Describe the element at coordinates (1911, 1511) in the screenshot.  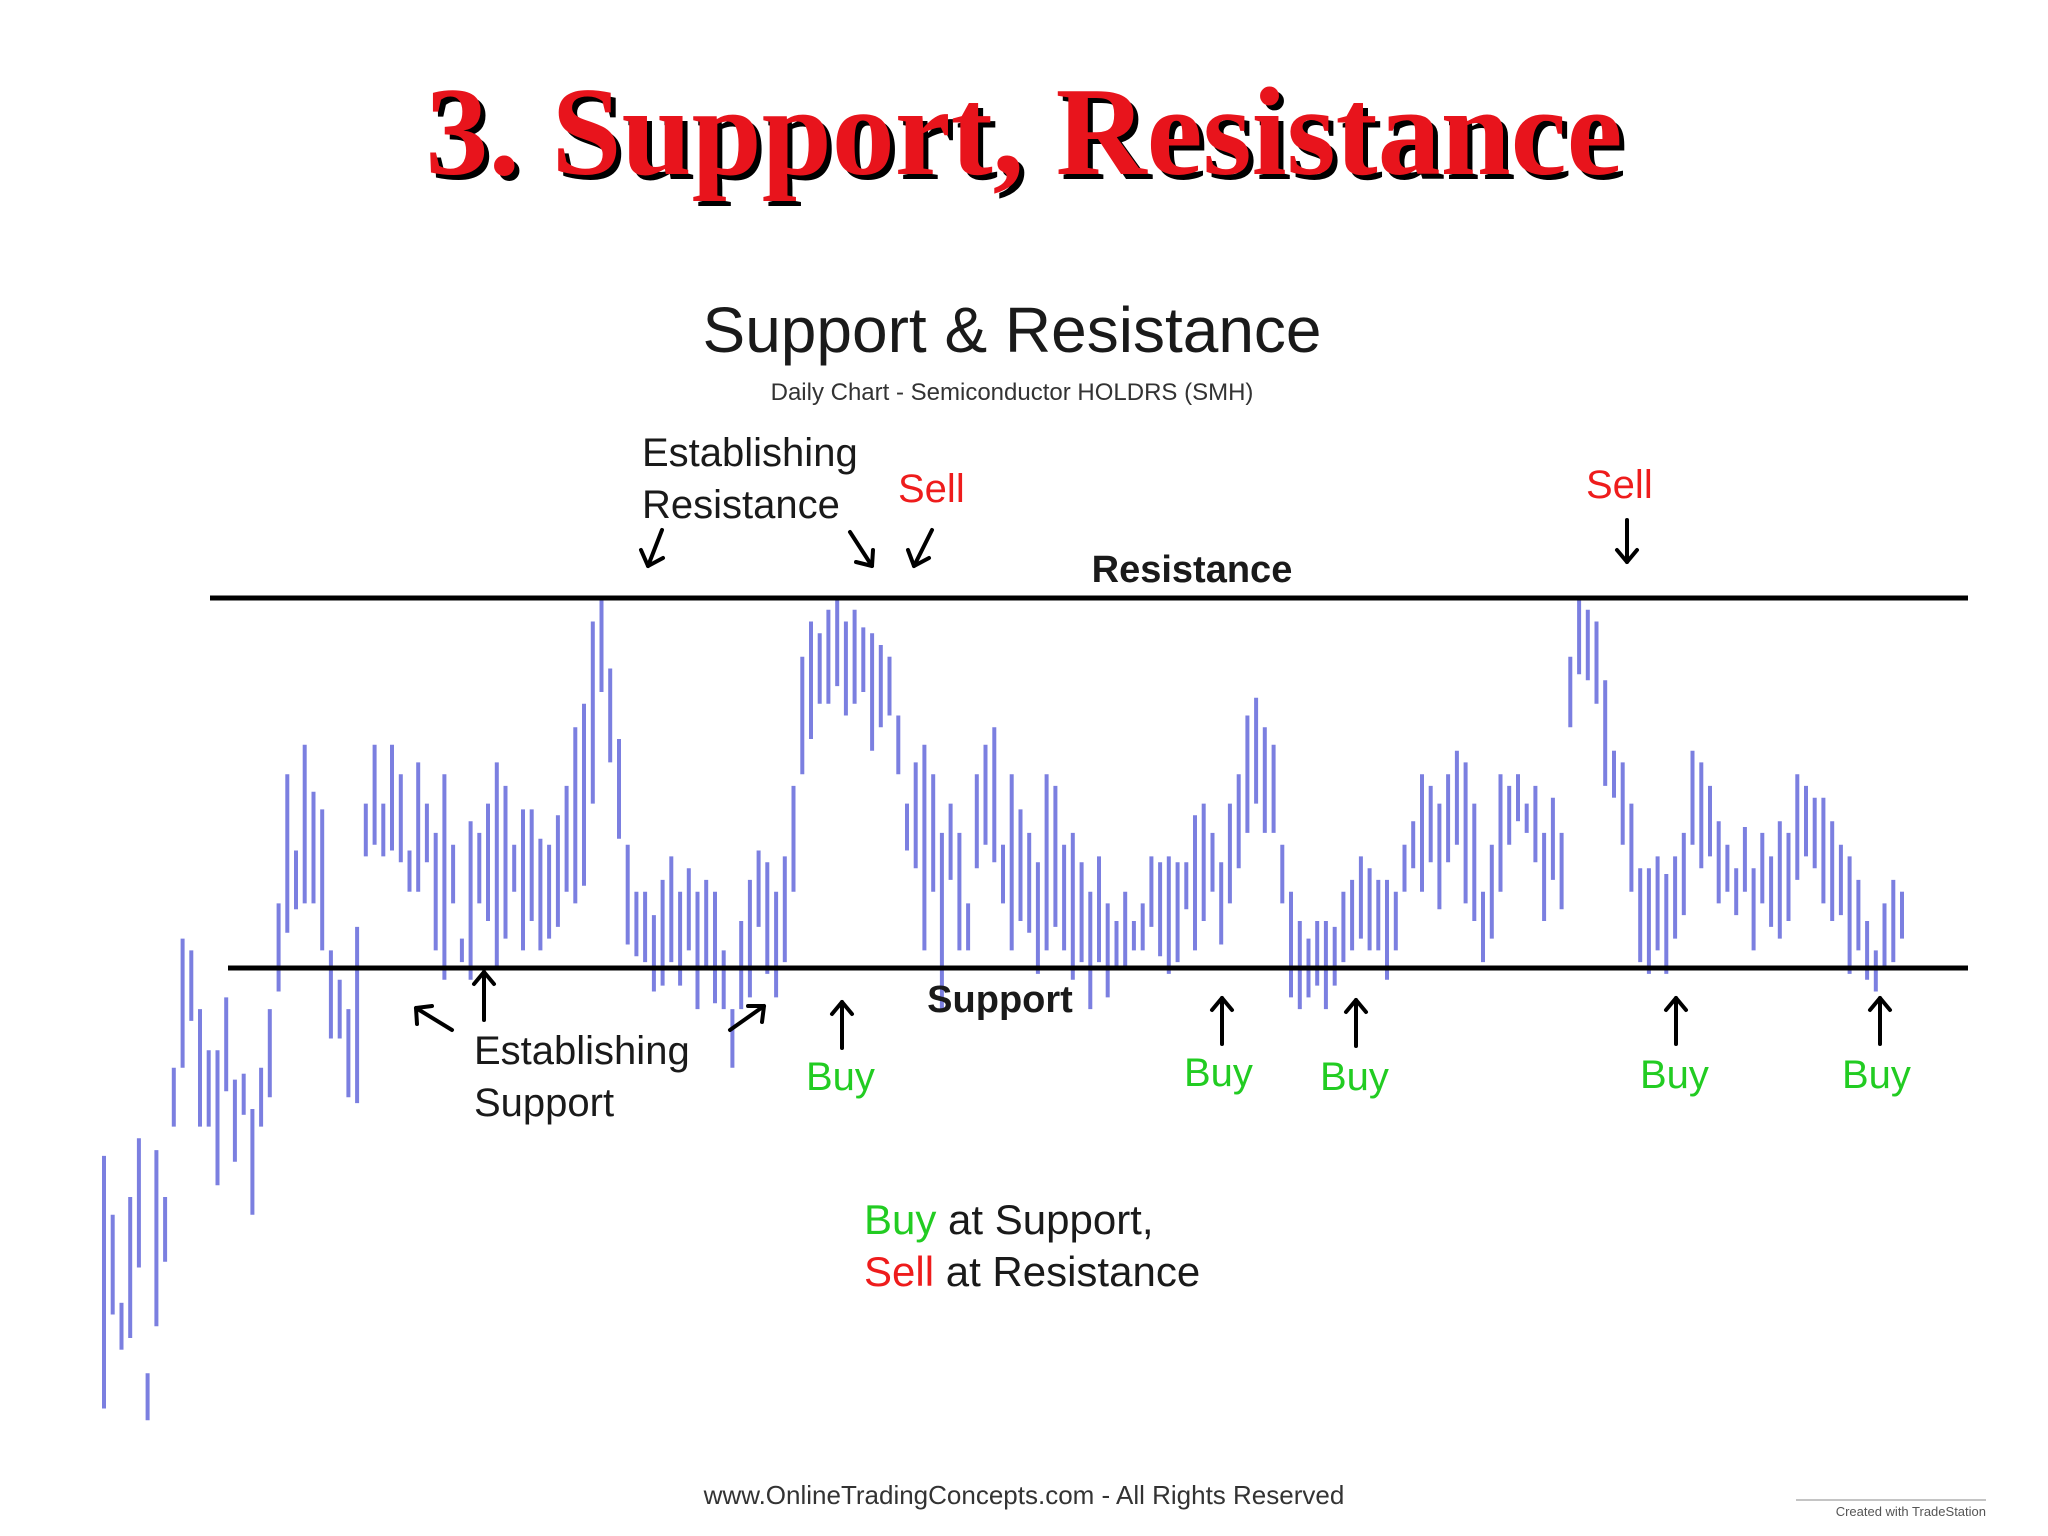
I see `tradestation-credit: Created with TradeStation` at that location.